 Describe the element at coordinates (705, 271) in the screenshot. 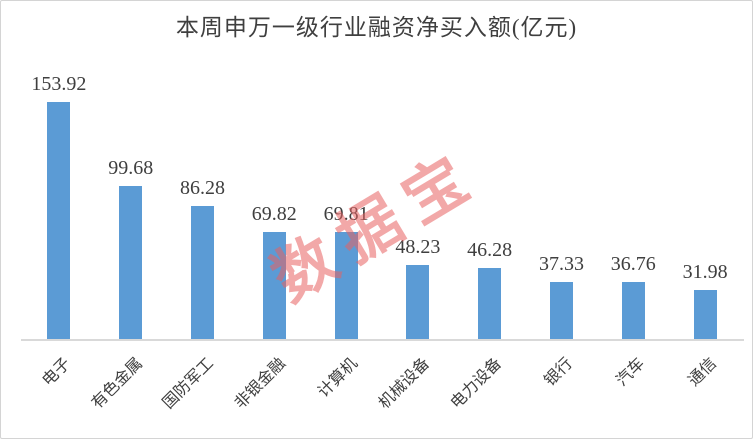

I see `value-label: 31.98` at that location.